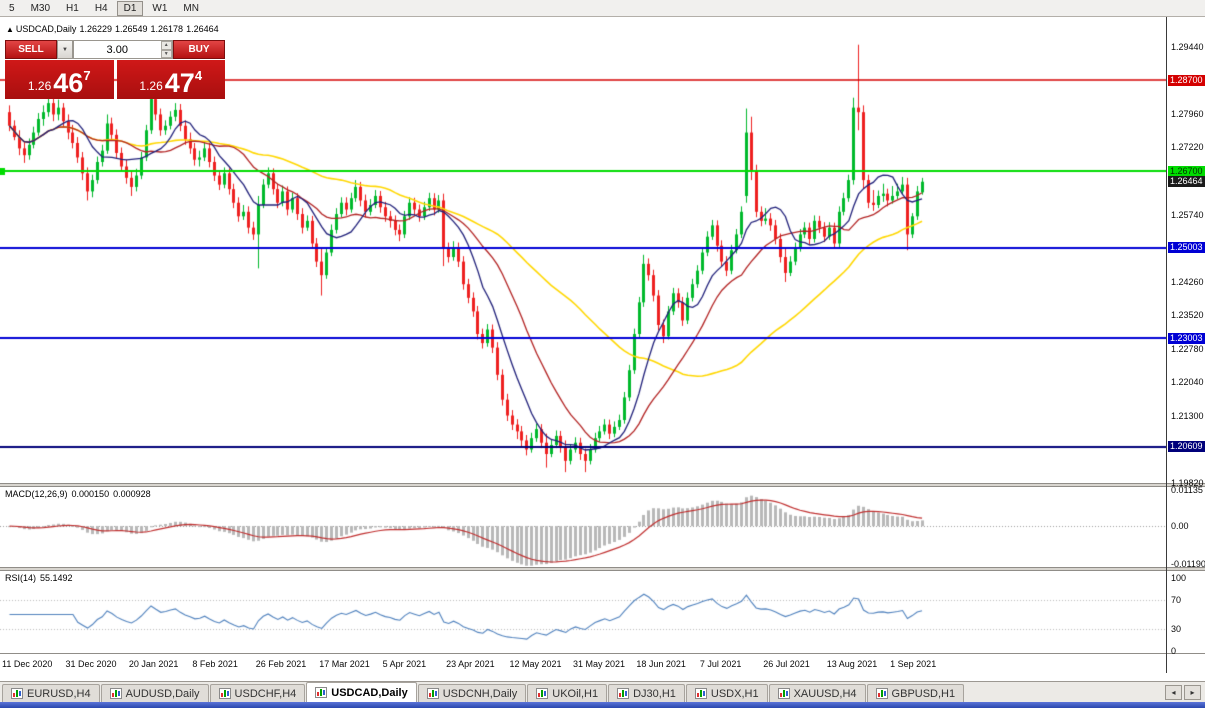  I want to click on macd-axis-label: 0.01135, so click(1187, 490).